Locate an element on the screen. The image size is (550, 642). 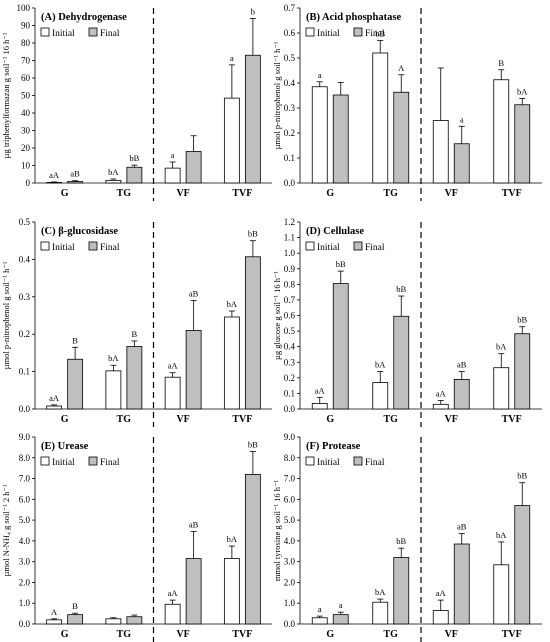
y-axis-label: µmol p-nitrophenol g soil⁻¹ h⁻¹ is located at coordinates (277, 95).